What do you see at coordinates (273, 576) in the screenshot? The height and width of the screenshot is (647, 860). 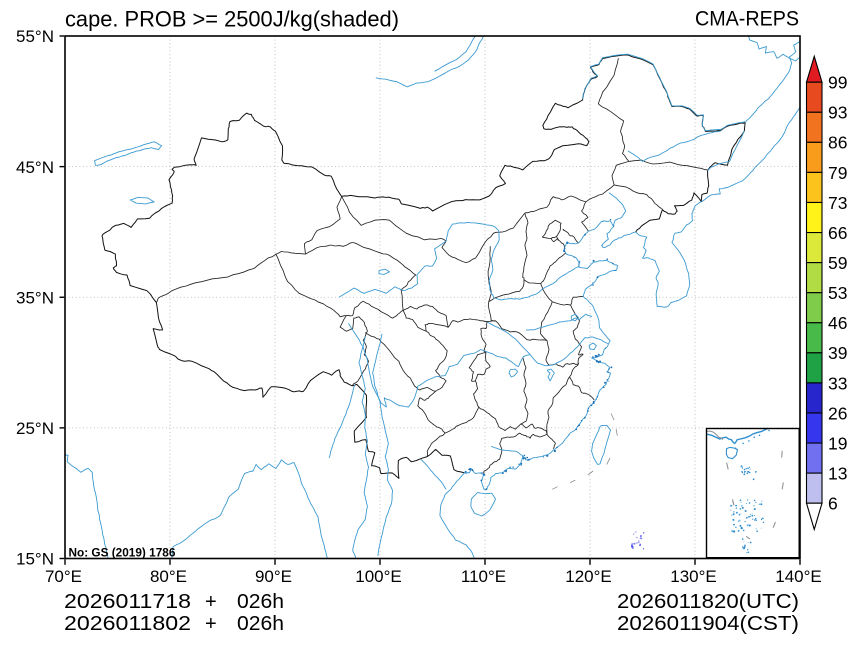 I see `svg-text: 90°E` at bounding box center [273, 576].